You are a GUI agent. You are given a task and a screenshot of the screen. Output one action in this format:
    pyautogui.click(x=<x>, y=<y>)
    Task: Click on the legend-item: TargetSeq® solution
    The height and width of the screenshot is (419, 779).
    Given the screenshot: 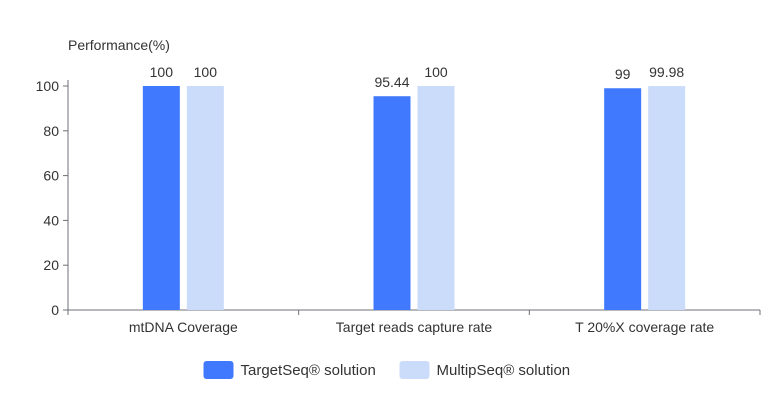 What is the action you would take?
    pyautogui.click(x=289, y=370)
    